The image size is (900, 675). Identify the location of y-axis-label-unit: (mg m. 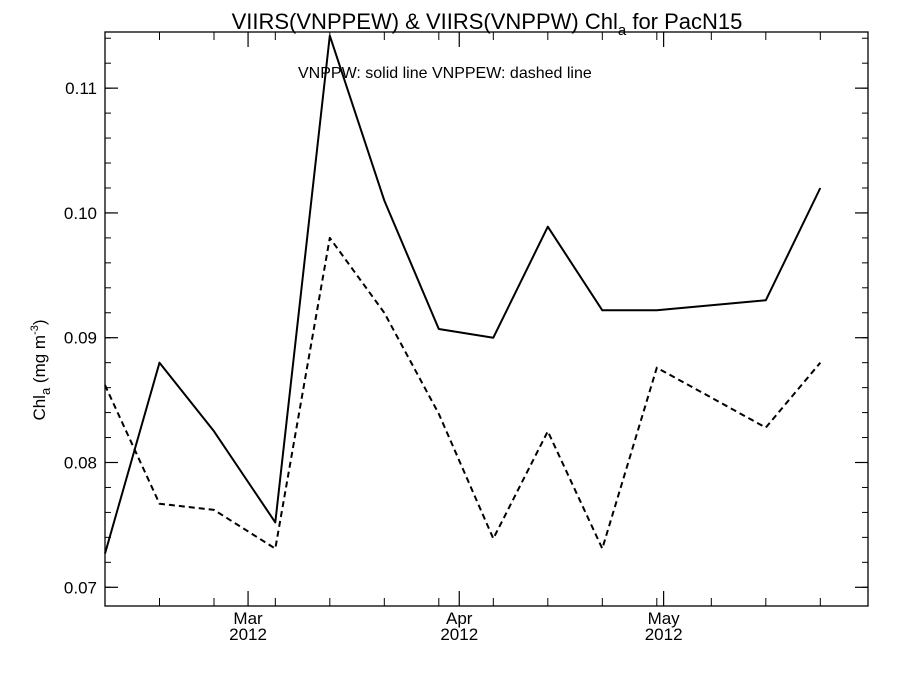
(39, 361).